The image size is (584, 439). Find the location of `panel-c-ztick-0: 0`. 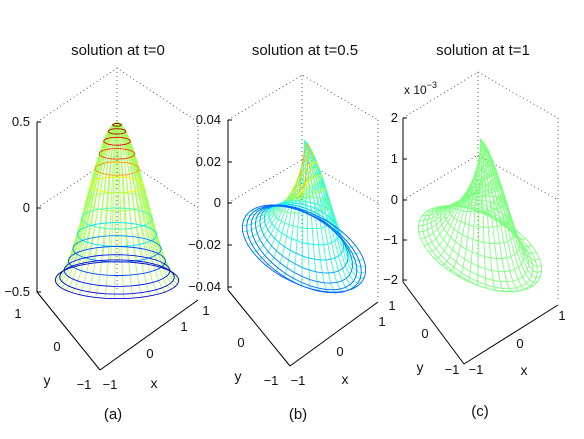

panel-c-ztick-0: 0 is located at coordinates (394, 199).